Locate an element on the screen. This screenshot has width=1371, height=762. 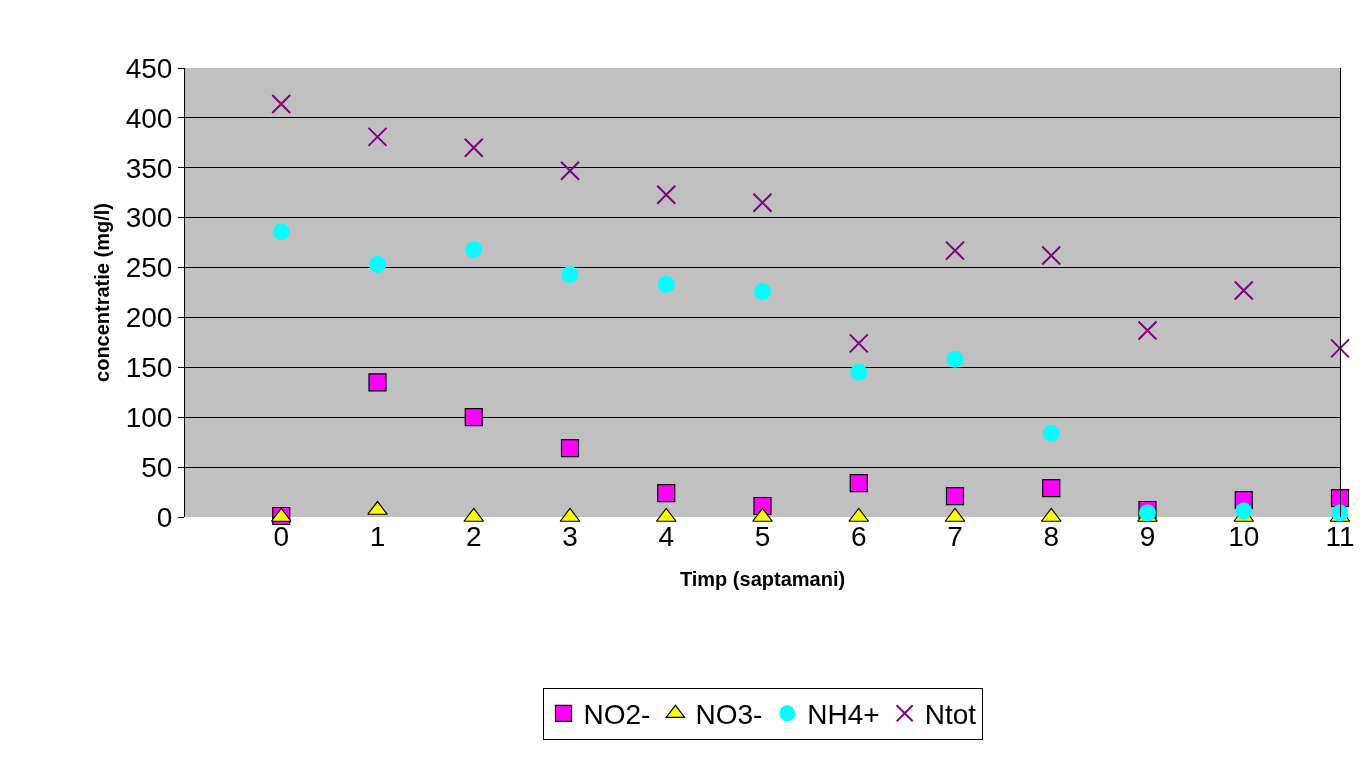
legend-label: NO3- is located at coordinates (729, 715).